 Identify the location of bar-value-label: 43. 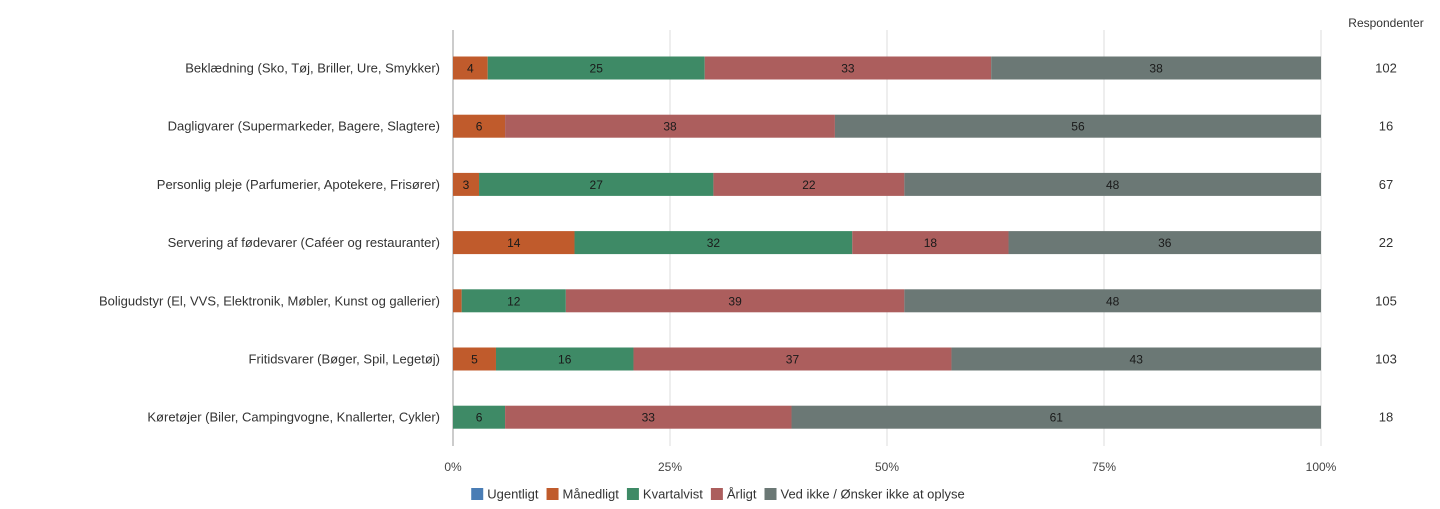
(1137, 360).